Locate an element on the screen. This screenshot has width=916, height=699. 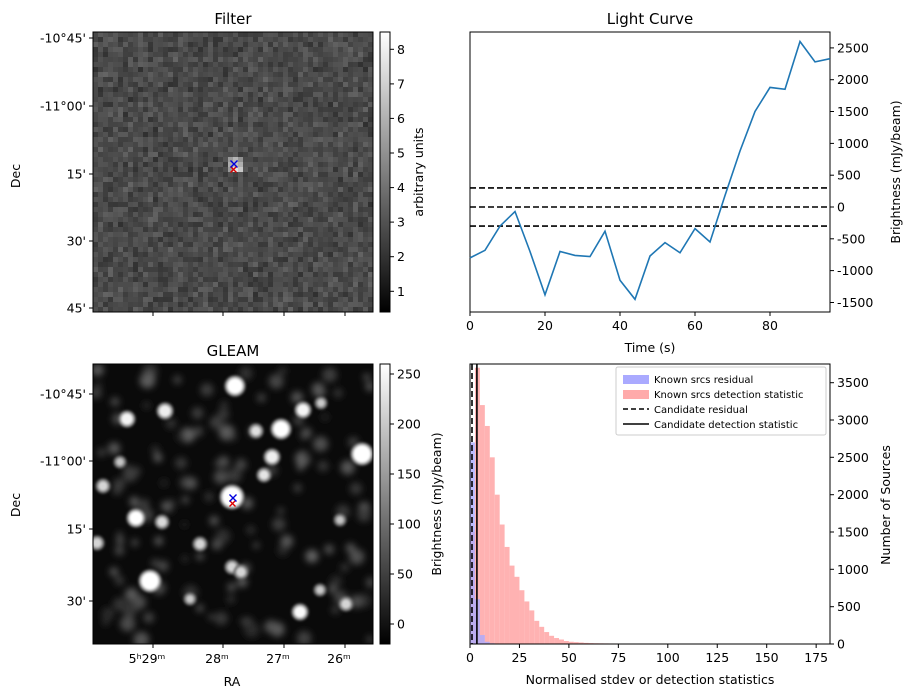
gleam-title: GLEAM is located at coordinates (233, 351).